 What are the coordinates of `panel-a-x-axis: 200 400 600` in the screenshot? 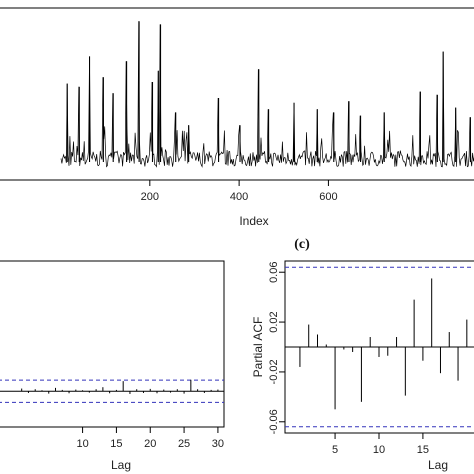 It's located at (239, 191).